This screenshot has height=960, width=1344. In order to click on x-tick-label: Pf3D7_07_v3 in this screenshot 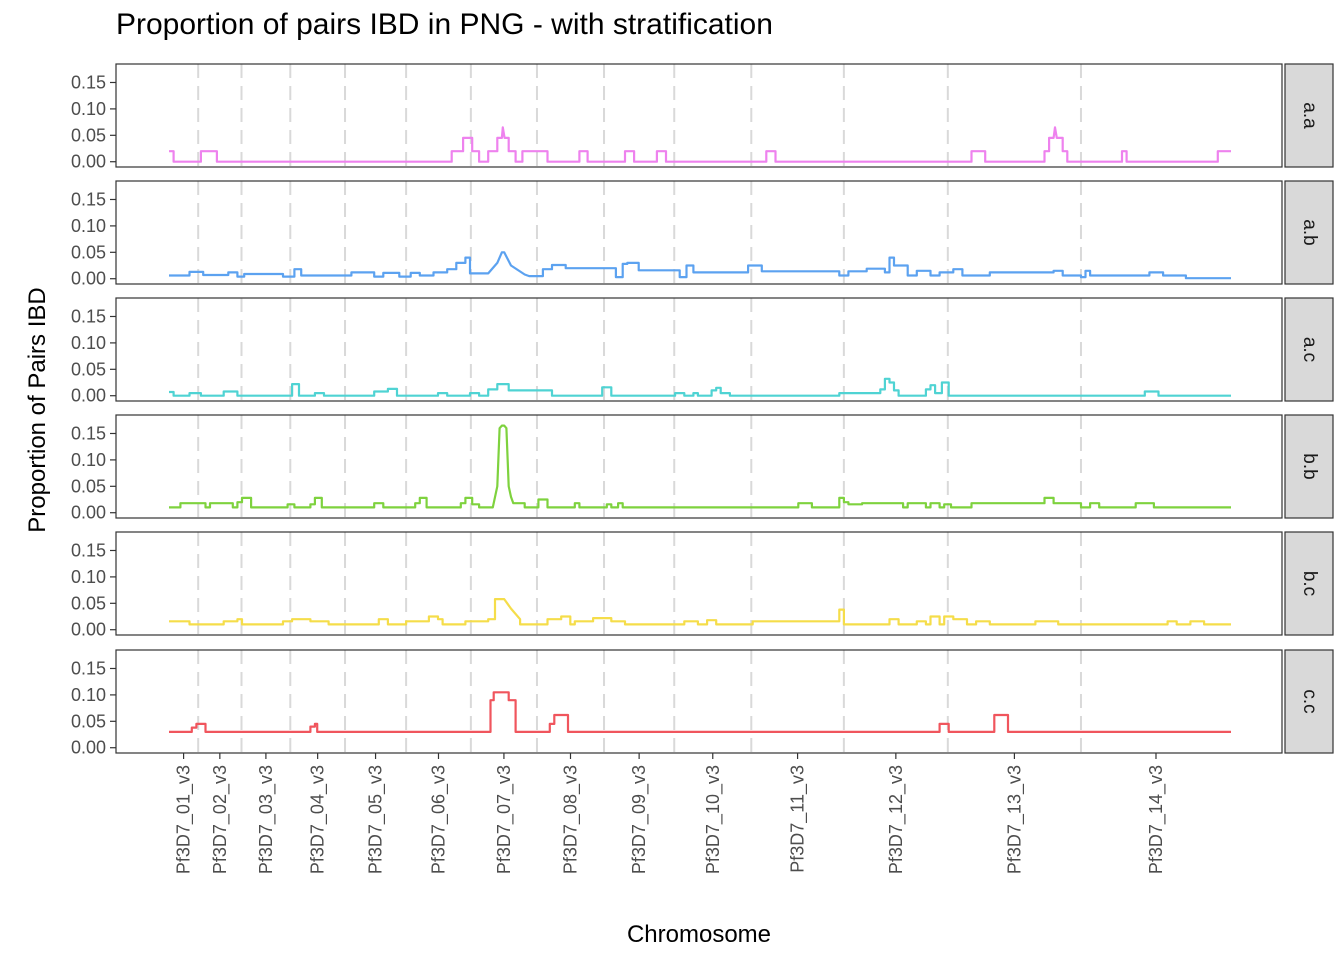, I will do `click(504, 819)`.